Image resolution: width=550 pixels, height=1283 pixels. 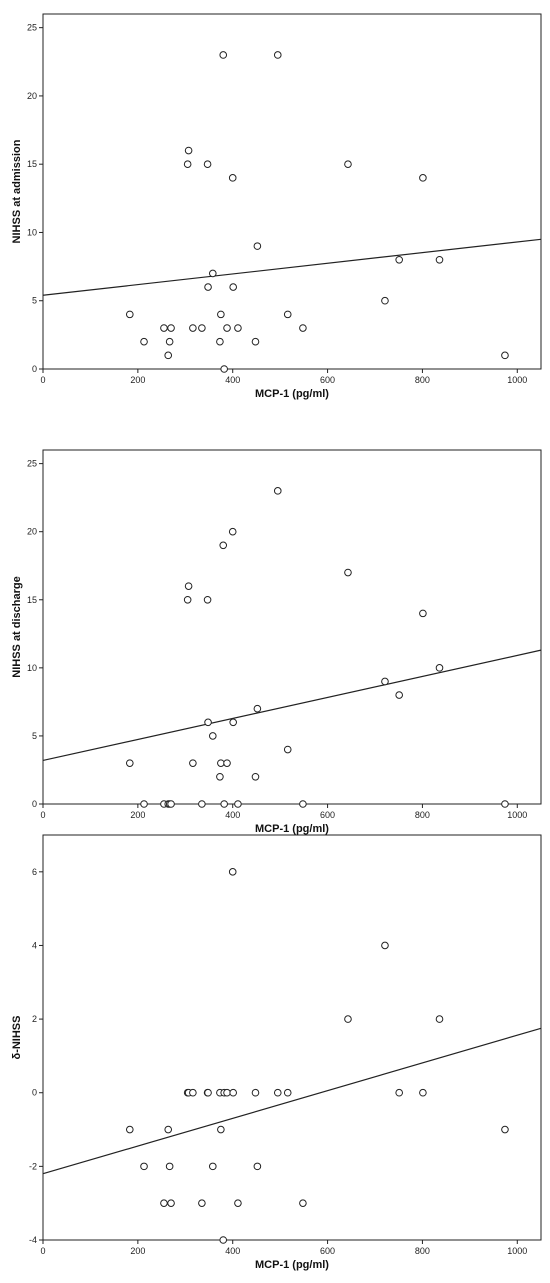 What do you see at coordinates (34, 736) in the screenshot?
I see `y-tick-label: 5` at bounding box center [34, 736].